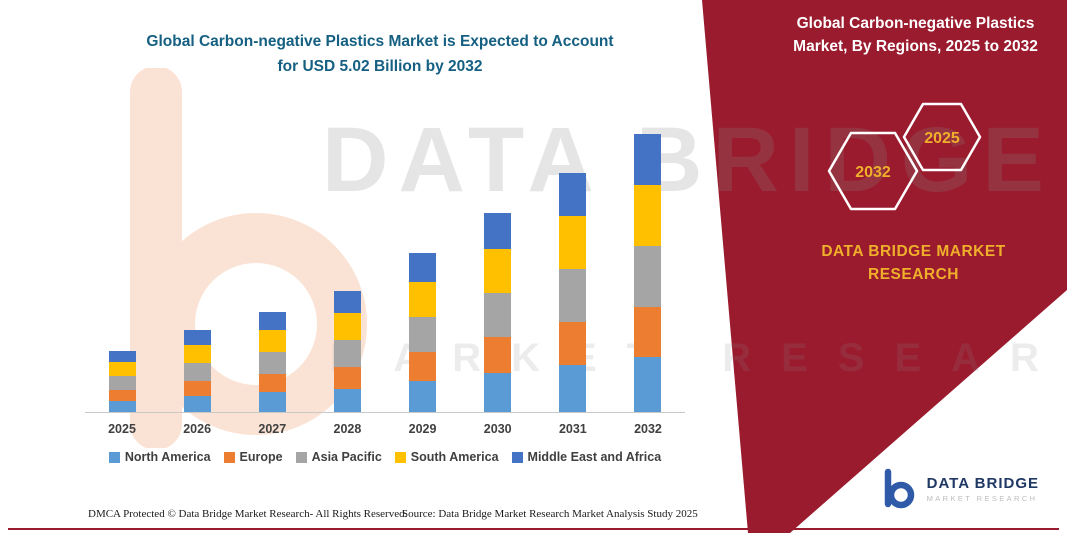 The height and width of the screenshot is (533, 1067). Describe the element at coordinates (594, 457) in the screenshot. I see `legend-label: Middle East and Africa` at that location.